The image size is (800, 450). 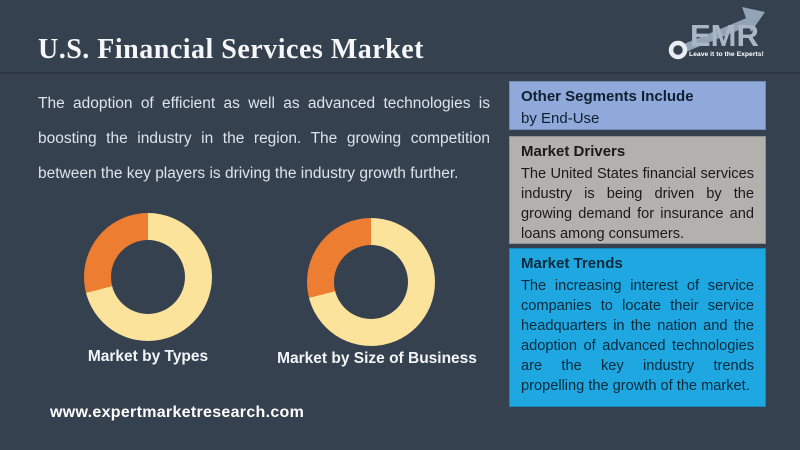 I want to click on emr-logo-graphic: EMR Leave it to the Experts!, so click(x=716, y=33).